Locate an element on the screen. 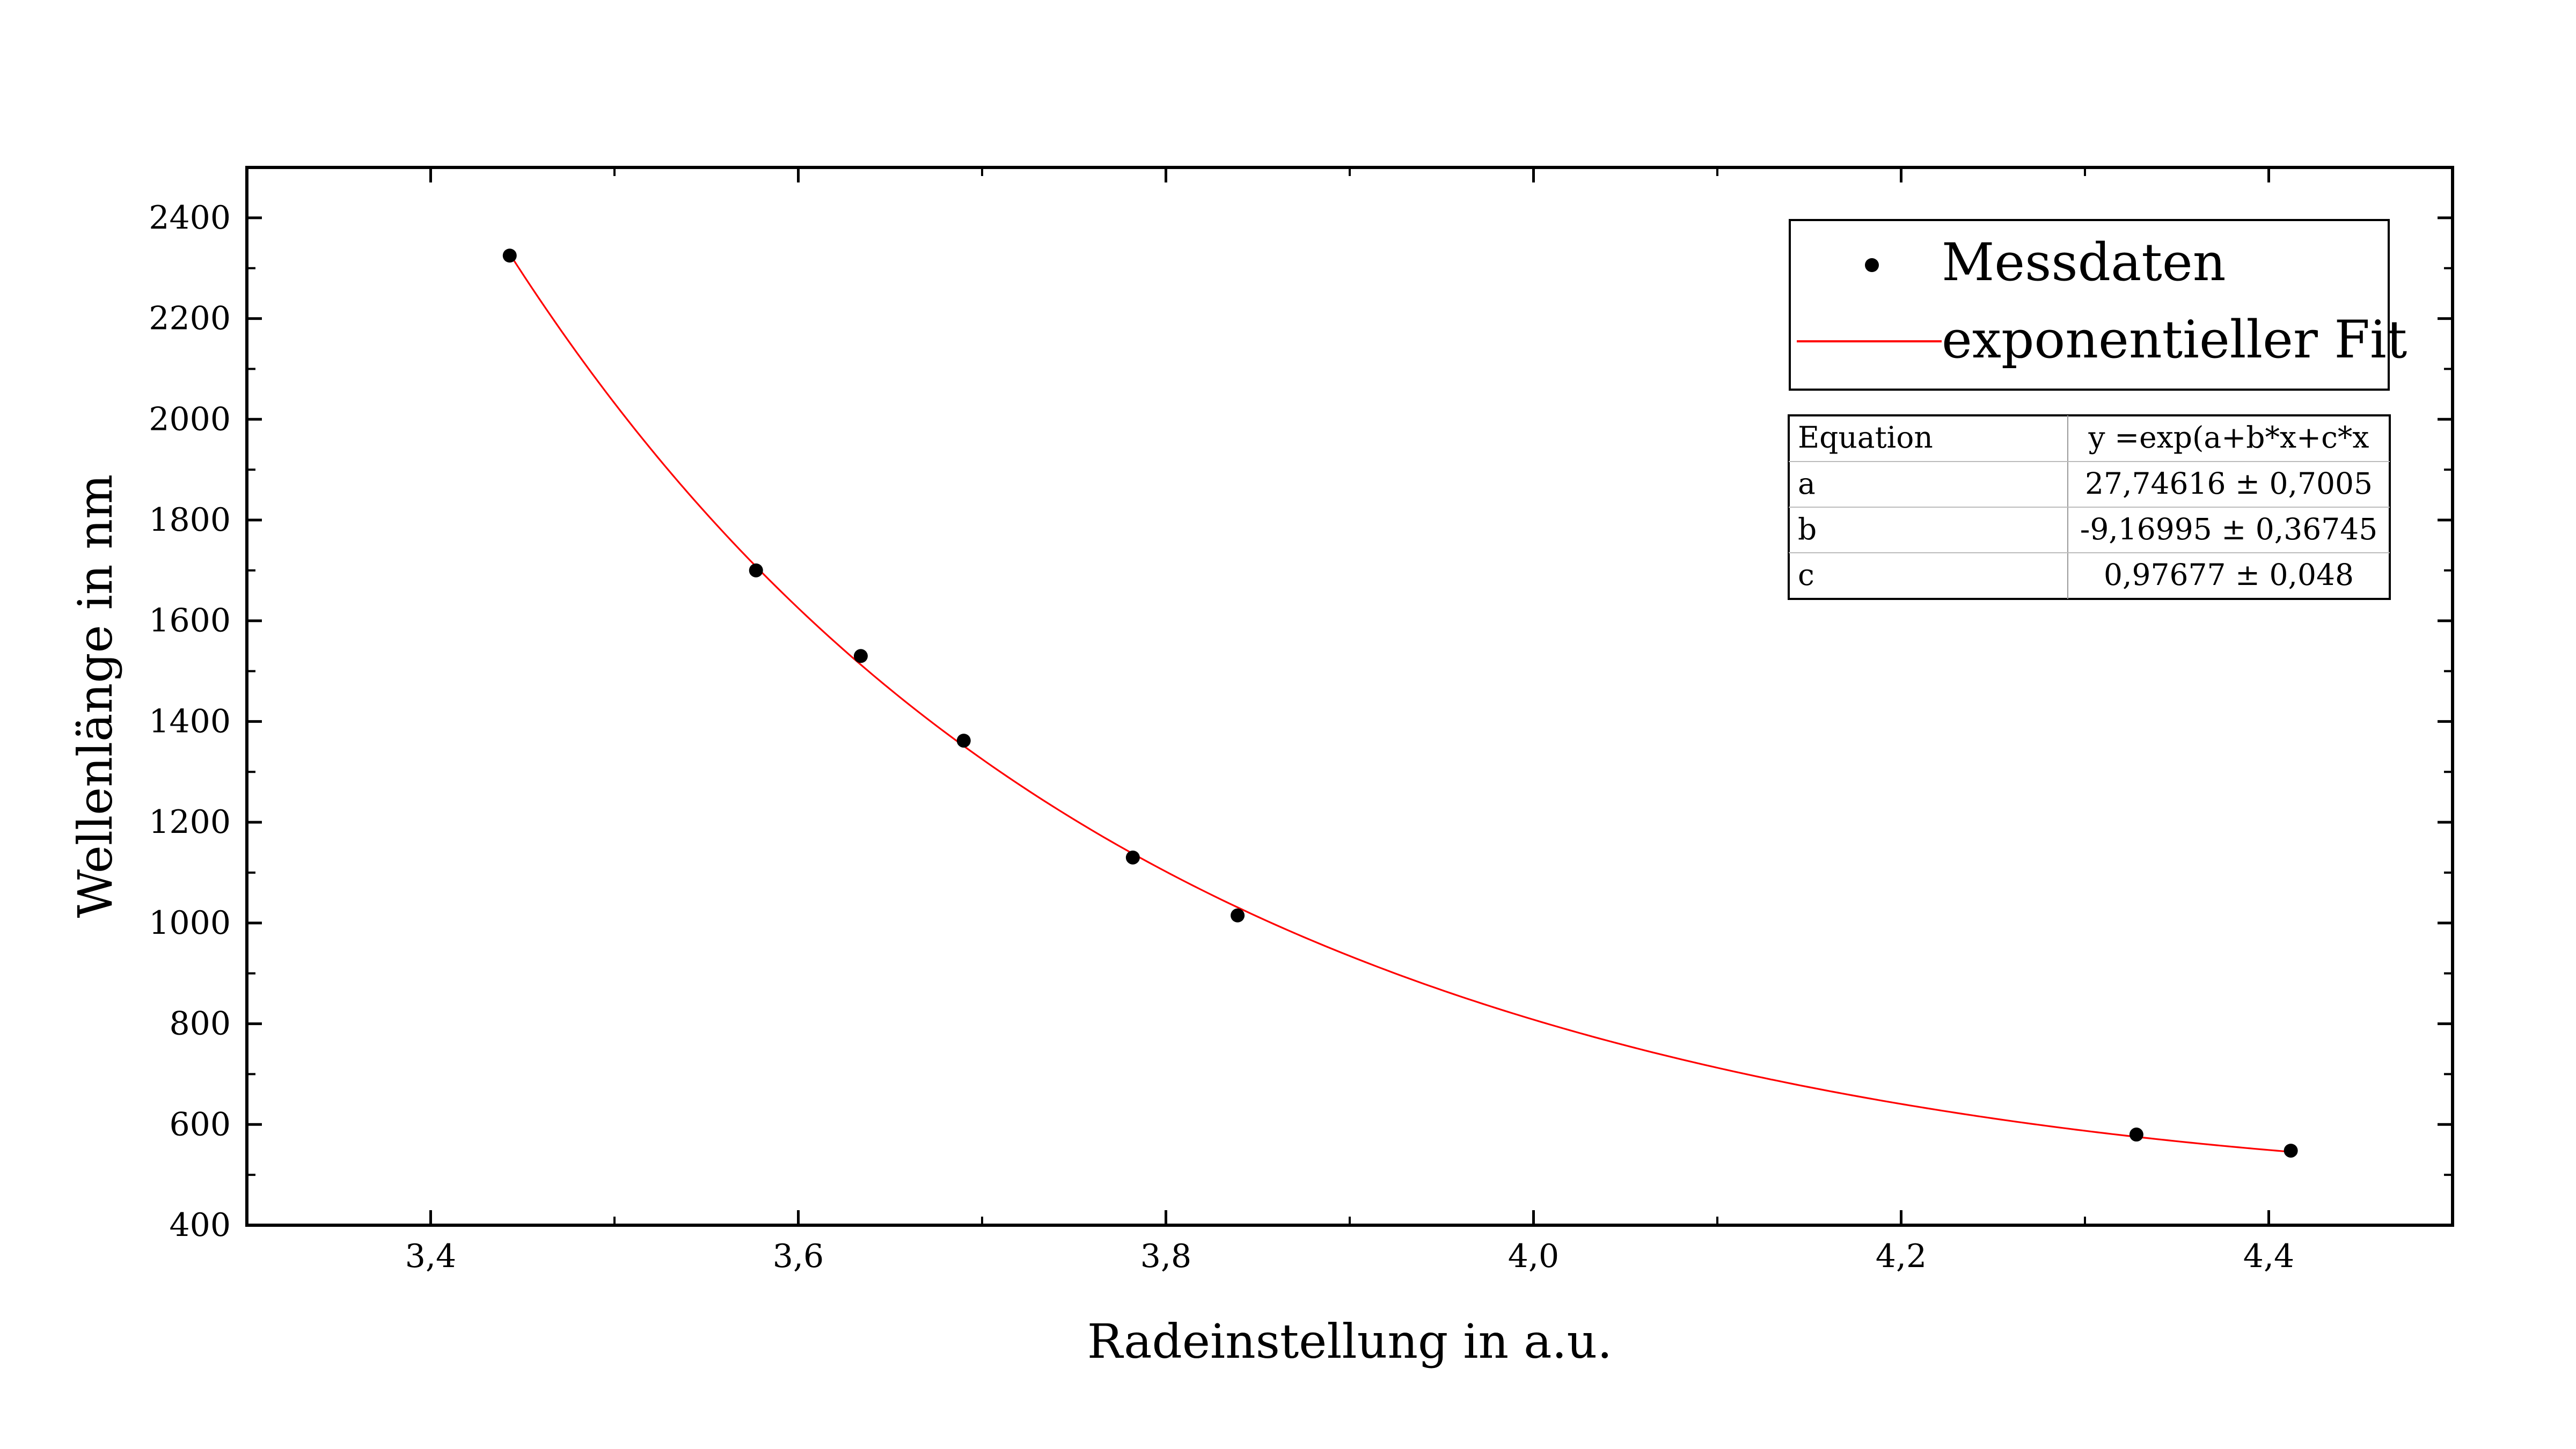 This screenshot has width=2576, height=1449. fit-table-cell-equation-value: y =exp(a+b*x+c*x is located at coordinates (2228, 437).